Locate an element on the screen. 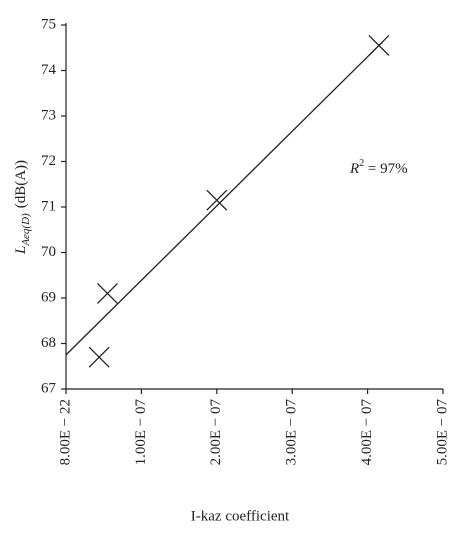 The image size is (474, 543). x-tick-label: 5.00E − 07 is located at coordinates (442, 432).